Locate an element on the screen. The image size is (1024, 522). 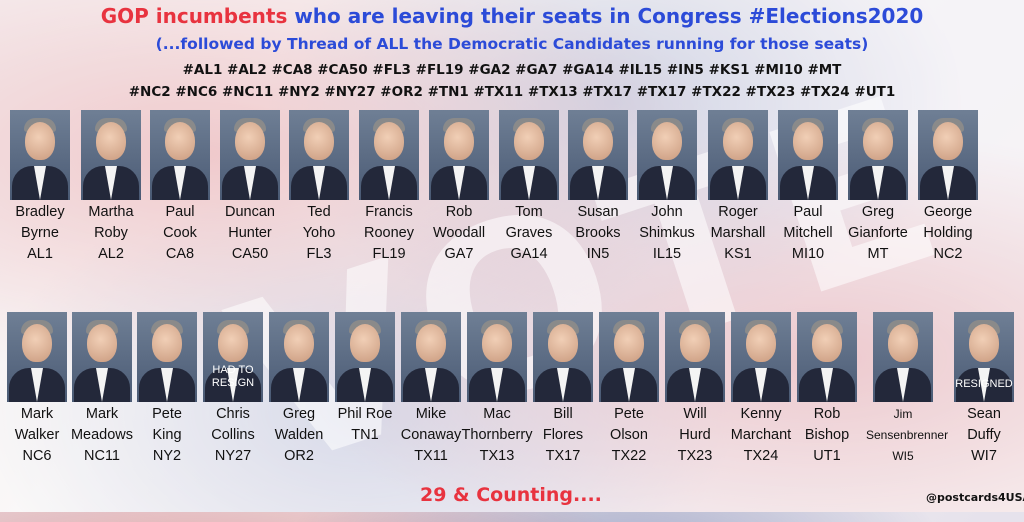
district-code: AL1 is located at coordinates (40, 254).